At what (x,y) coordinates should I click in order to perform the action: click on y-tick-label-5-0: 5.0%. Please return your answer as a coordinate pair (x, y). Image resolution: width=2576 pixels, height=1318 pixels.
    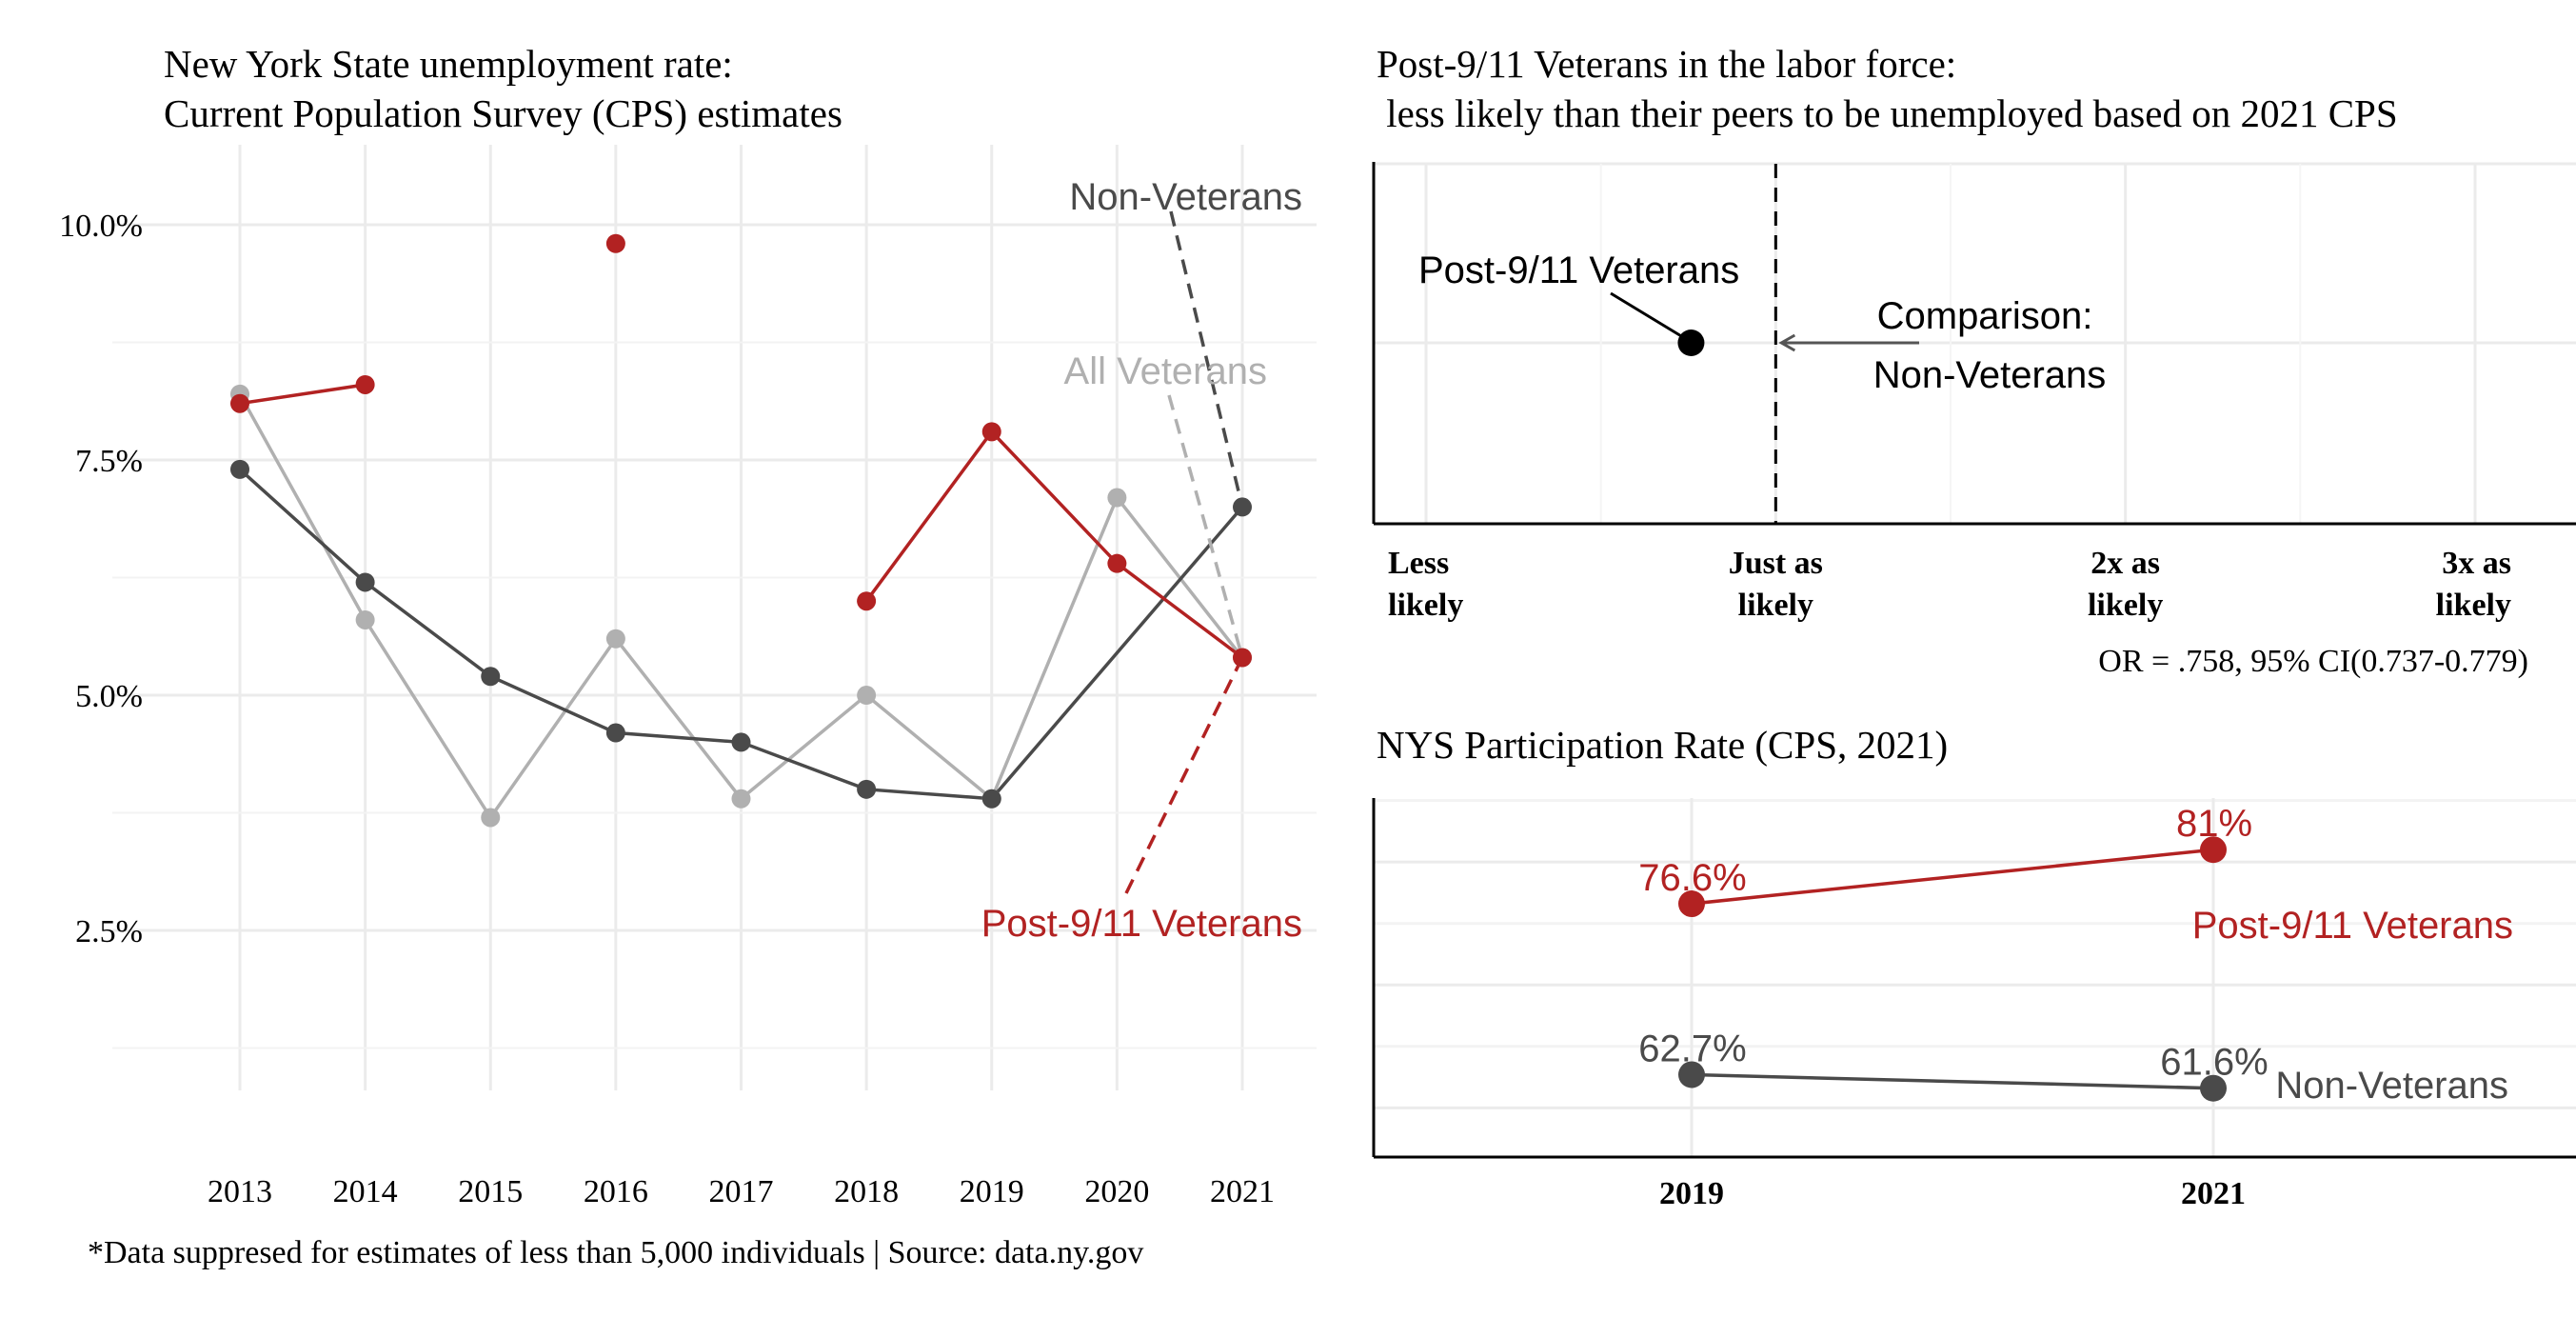
    Looking at the image, I should click on (109, 696).